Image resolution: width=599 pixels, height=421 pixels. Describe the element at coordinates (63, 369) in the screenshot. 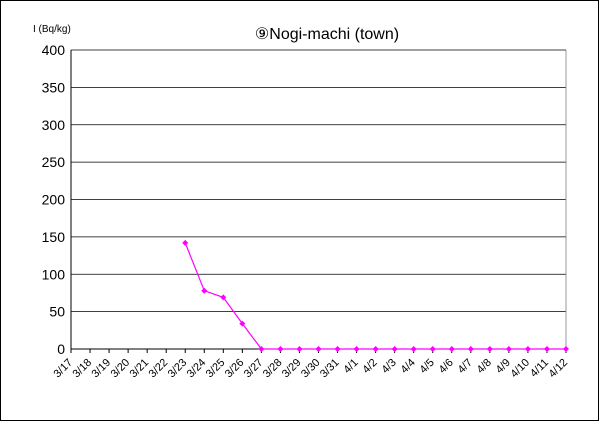

I see `x-tick-label: 3/17` at that location.